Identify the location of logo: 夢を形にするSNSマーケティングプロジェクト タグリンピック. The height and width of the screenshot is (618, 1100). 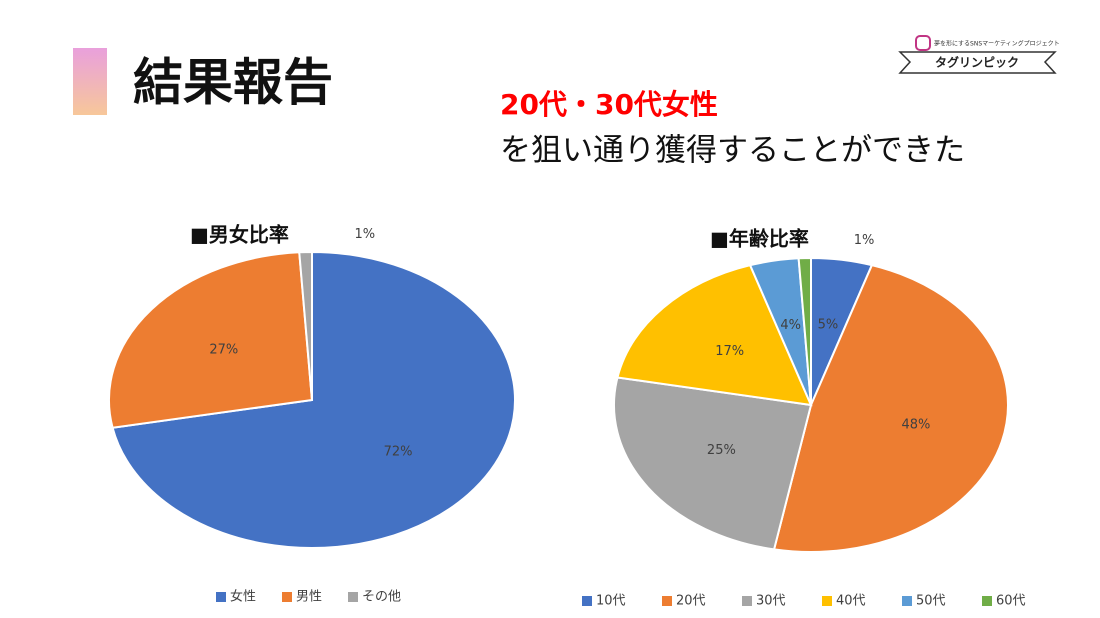
(979, 54).